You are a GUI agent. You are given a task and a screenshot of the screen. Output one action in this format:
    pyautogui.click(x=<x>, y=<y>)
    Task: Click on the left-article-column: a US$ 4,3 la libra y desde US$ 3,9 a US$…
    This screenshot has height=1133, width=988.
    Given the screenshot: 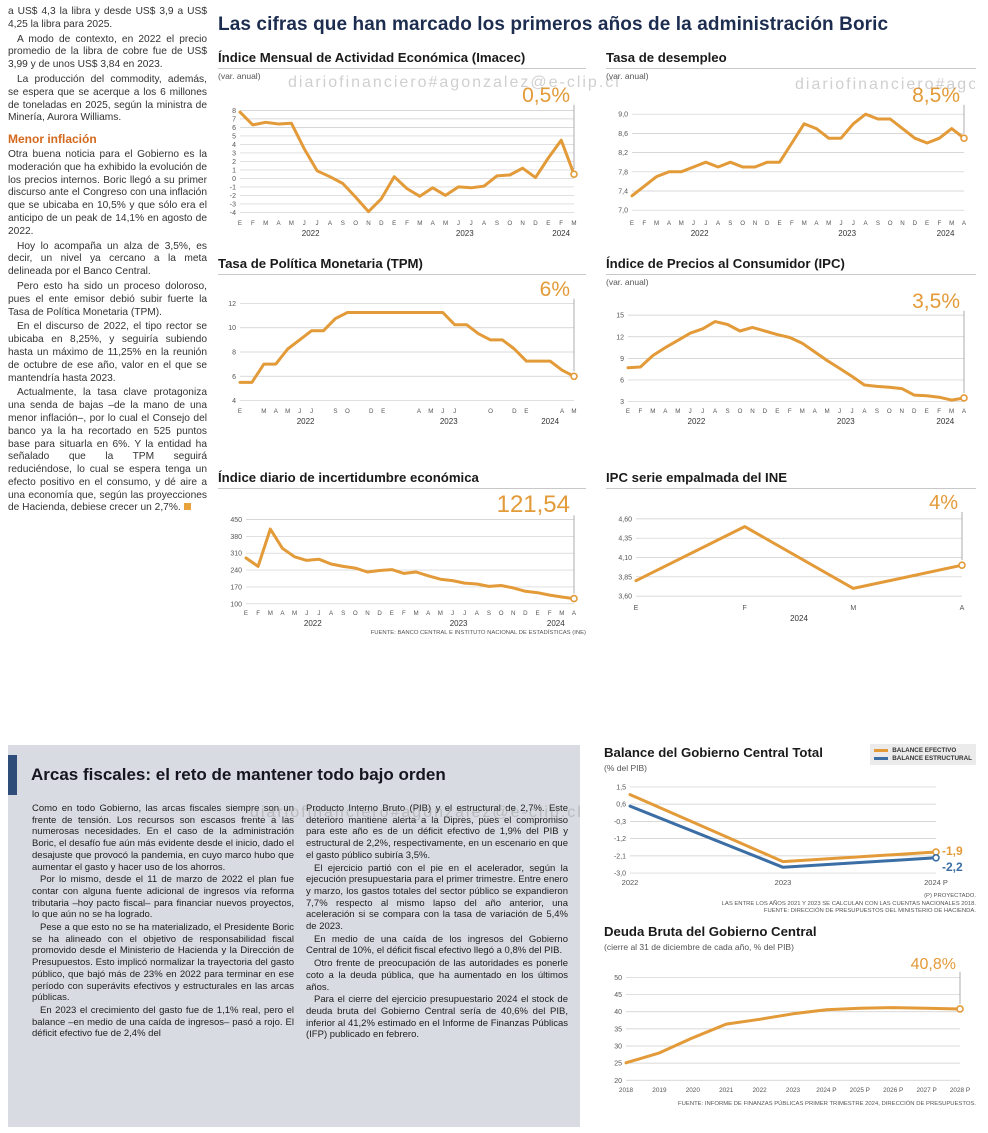 What is the action you would take?
    pyautogui.click(x=107, y=261)
    